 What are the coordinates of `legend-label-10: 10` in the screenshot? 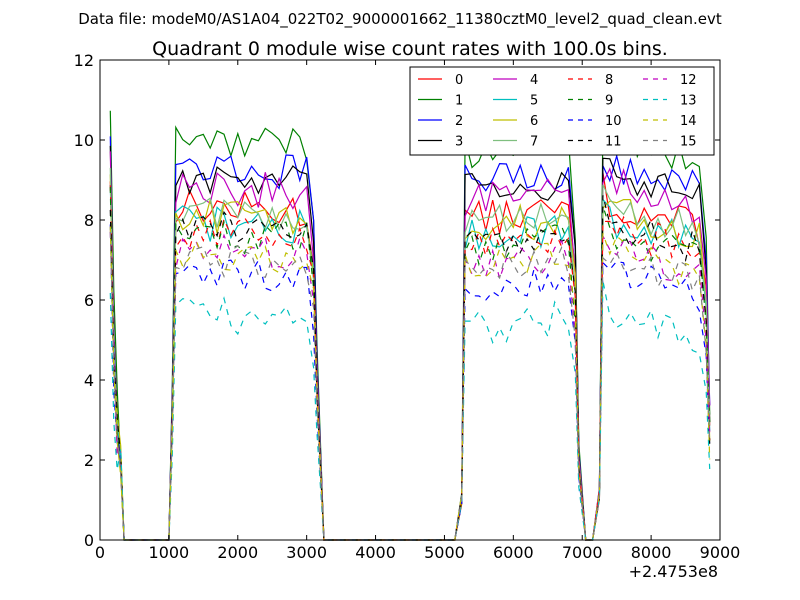 It's located at (613, 121).